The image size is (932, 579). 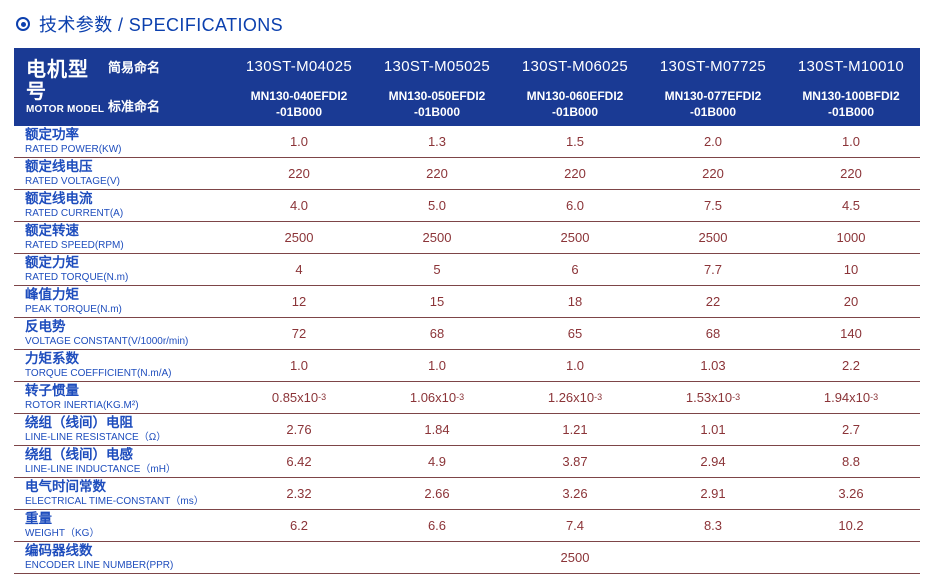 I want to click on row-label: 反电势 VOLTAGE CONSTANT(V/1000r/min), so click(x=122, y=333).